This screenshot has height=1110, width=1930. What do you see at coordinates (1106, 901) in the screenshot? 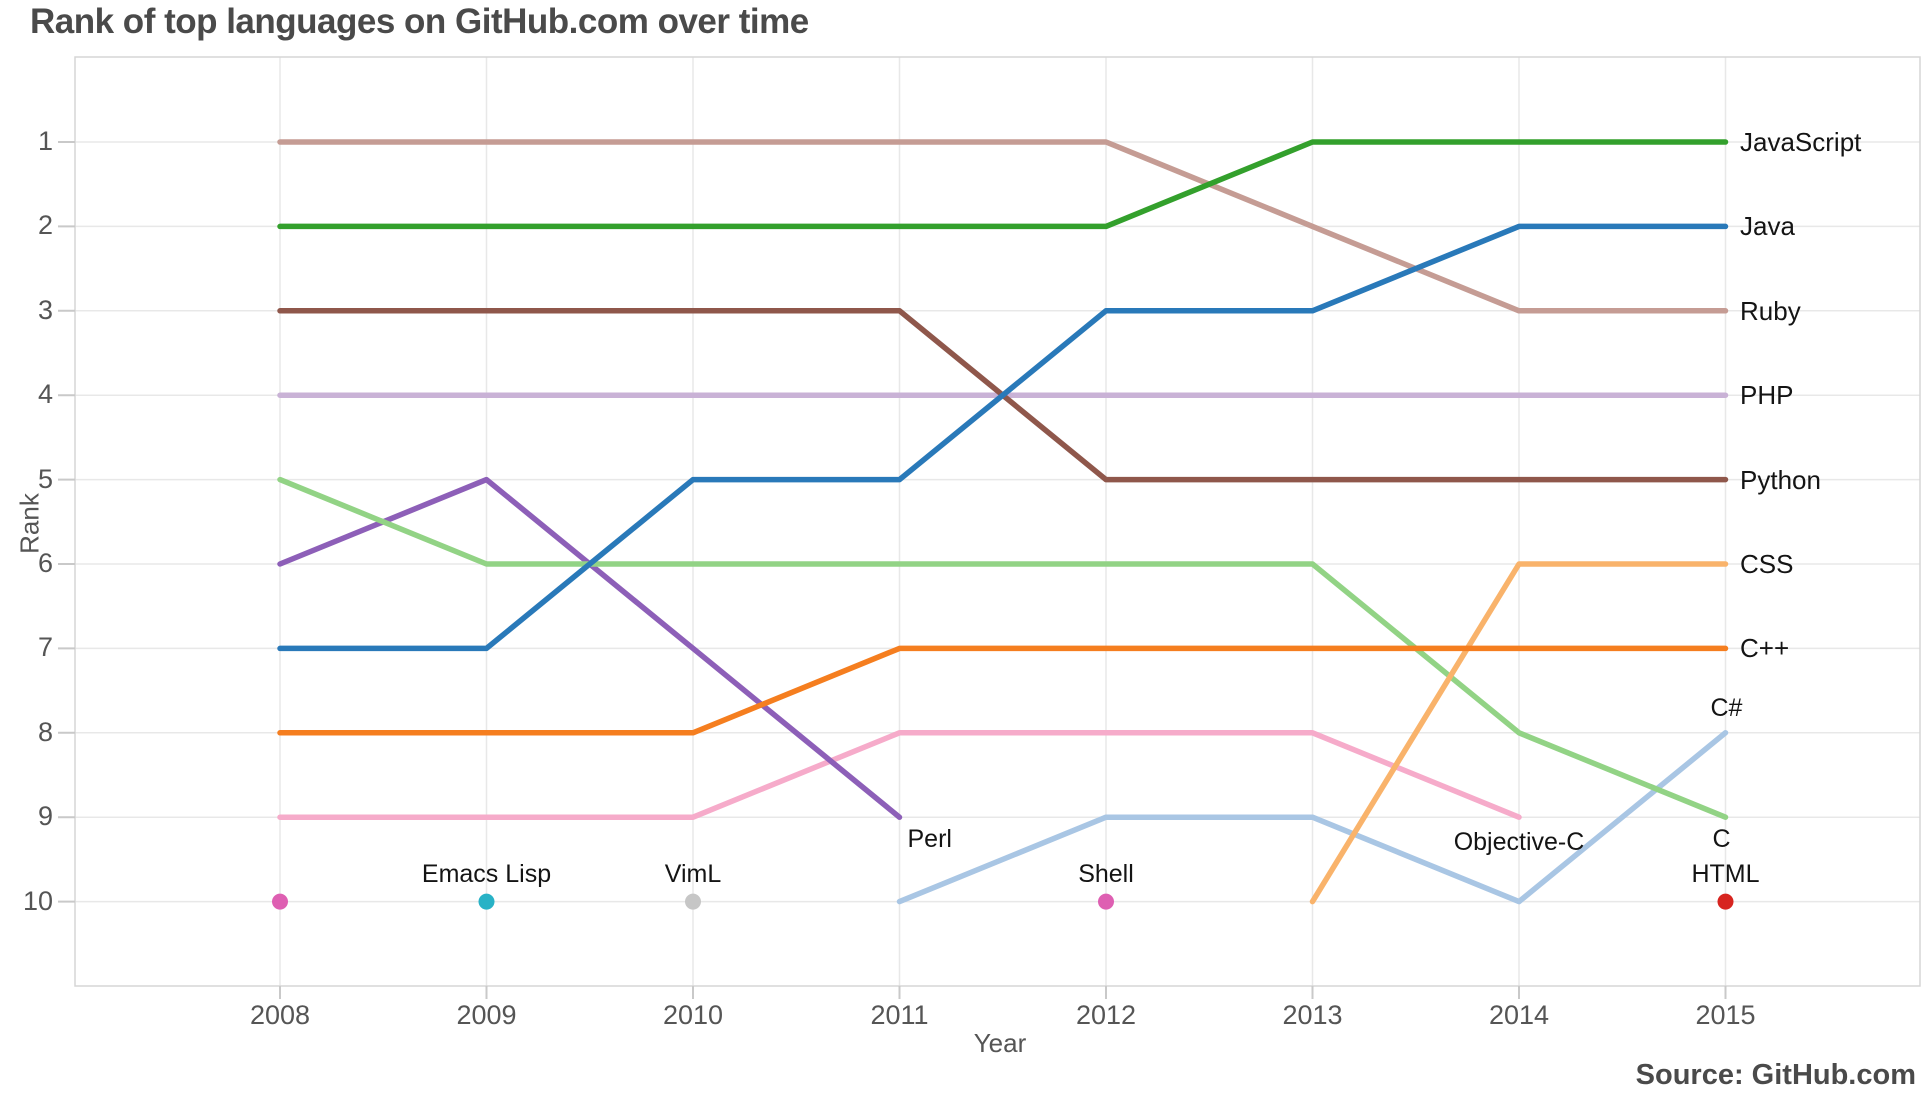
I see `marker-dot-shell` at bounding box center [1106, 901].